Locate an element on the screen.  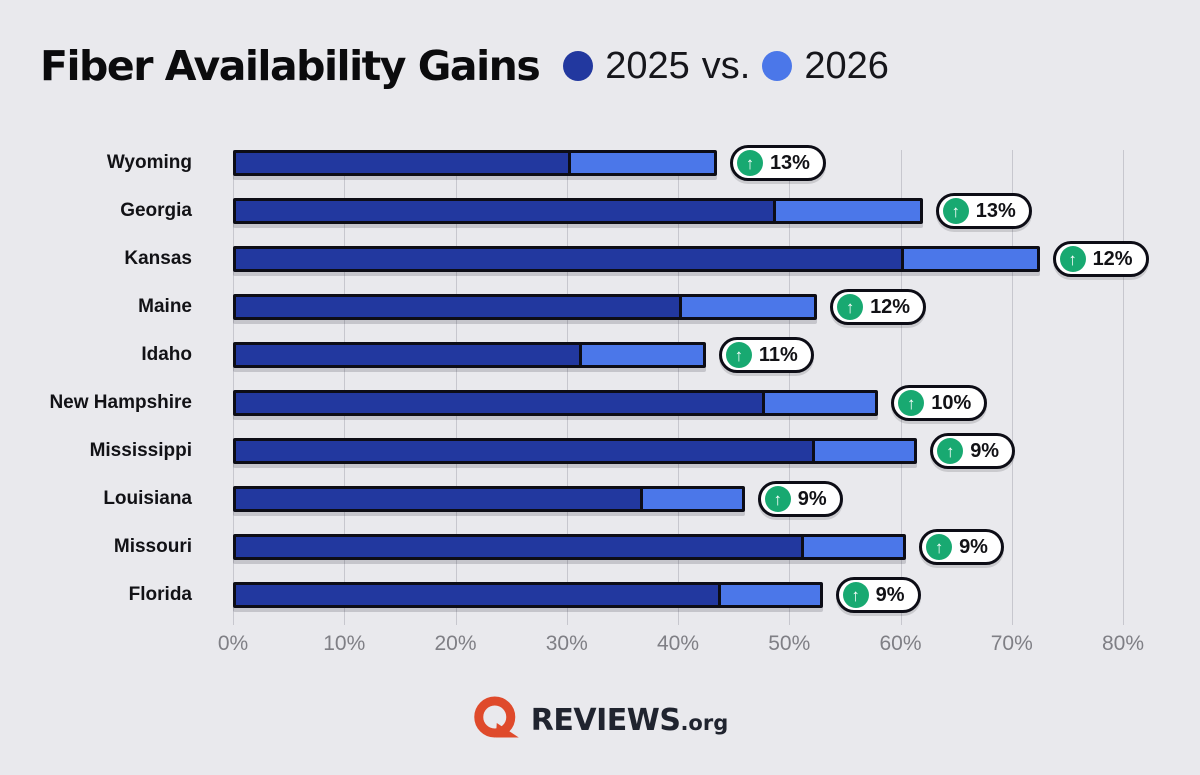
category-label: Louisiana is located at coordinates (147, 498).